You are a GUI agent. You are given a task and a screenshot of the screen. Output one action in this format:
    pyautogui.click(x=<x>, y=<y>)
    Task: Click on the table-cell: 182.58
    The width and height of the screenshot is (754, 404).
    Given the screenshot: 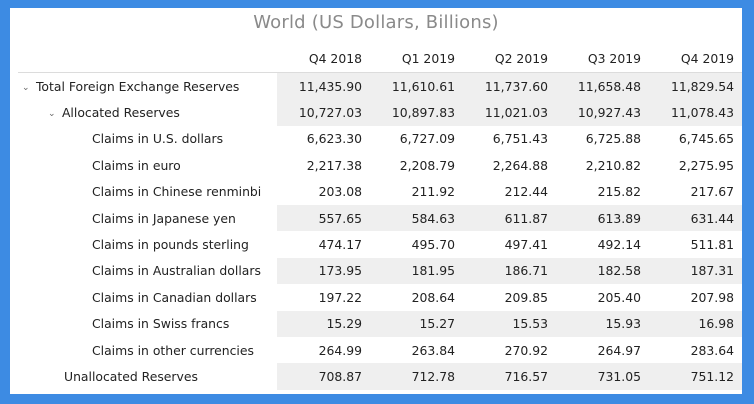 What is the action you would take?
    pyautogui.click(x=602, y=271)
    